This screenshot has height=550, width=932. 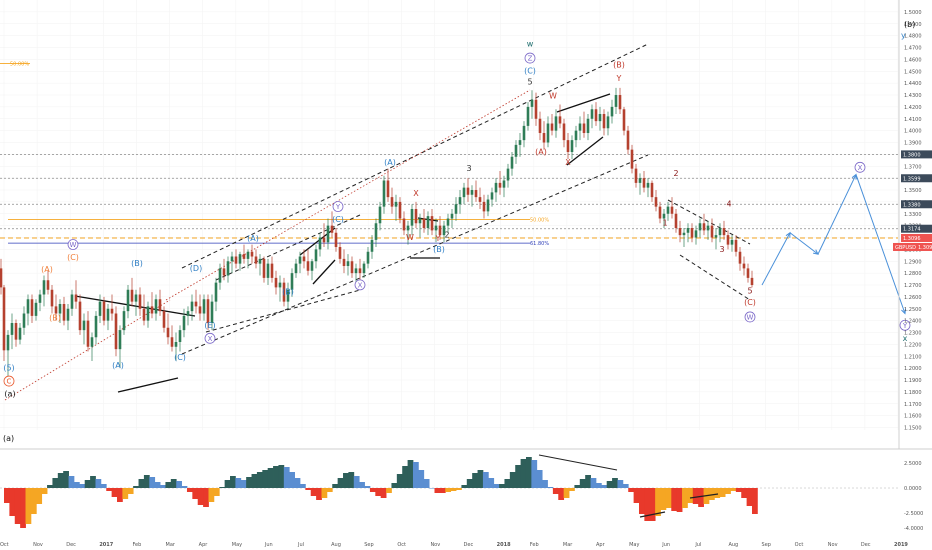 I want to click on wave-label: (A), so click(x=253, y=238).